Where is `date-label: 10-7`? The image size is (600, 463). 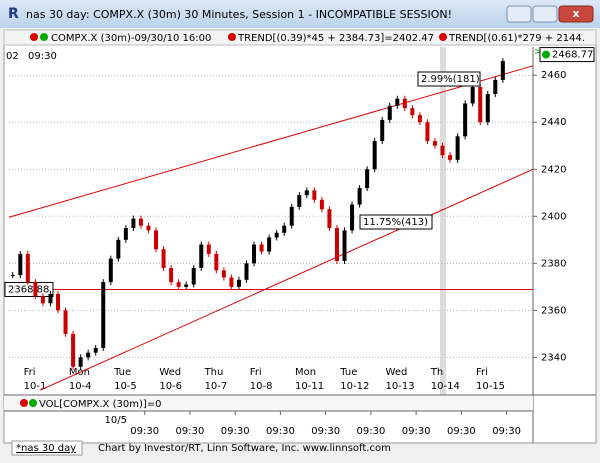
date-label: 10-7 is located at coordinates (216, 386).